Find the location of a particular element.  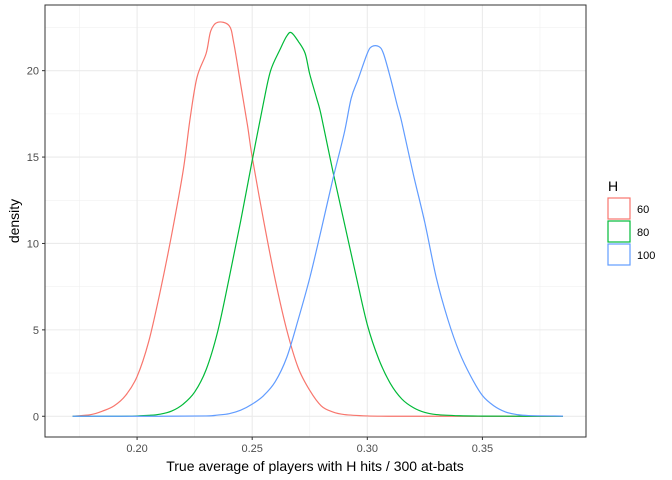

x-tick-label: 0.25 is located at coordinates (251, 449).